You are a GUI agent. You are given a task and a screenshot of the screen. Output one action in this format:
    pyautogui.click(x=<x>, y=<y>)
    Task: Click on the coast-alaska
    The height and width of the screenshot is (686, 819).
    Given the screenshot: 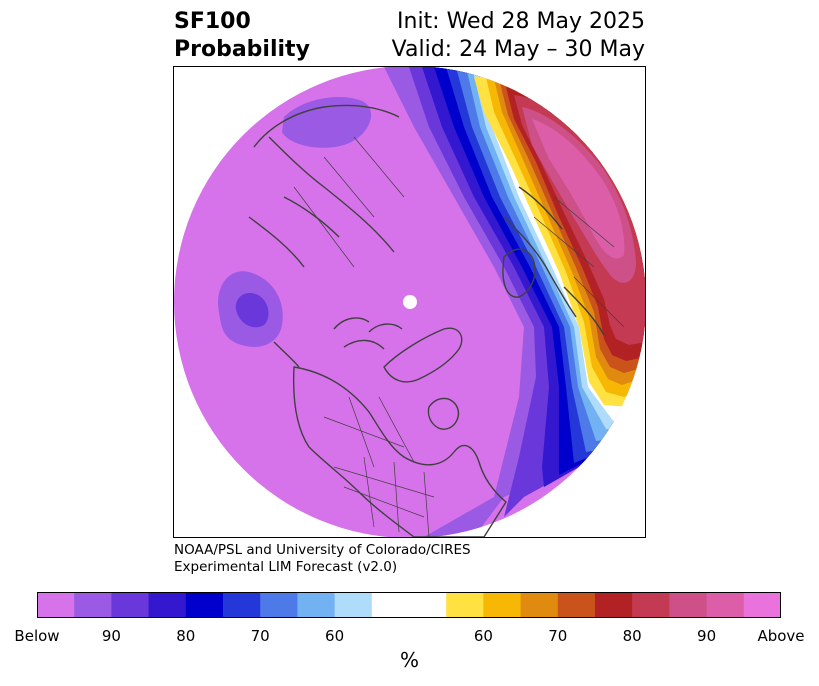 What is the action you would take?
    pyautogui.click(x=286, y=354)
    